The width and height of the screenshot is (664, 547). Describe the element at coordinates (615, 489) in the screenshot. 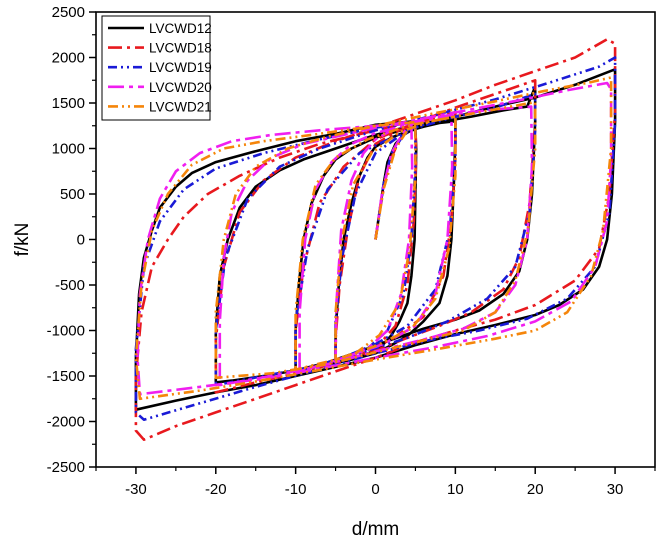

I see `x-tick-label: 30` at that location.